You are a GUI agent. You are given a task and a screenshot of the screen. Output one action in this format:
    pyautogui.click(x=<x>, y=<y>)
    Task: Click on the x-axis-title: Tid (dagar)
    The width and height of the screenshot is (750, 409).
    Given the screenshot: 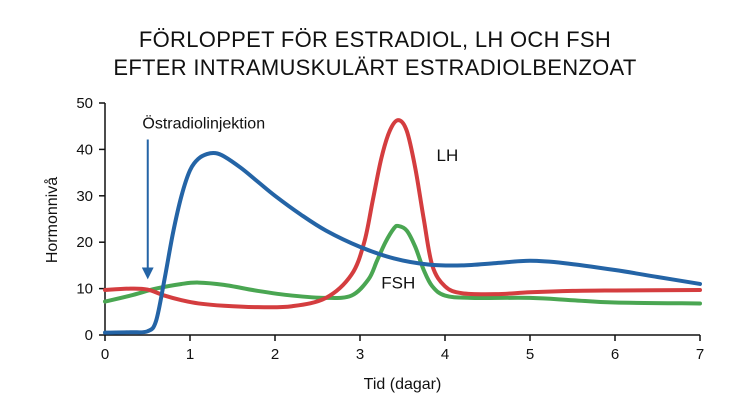 What is the action you would take?
    pyautogui.click(x=403, y=384)
    